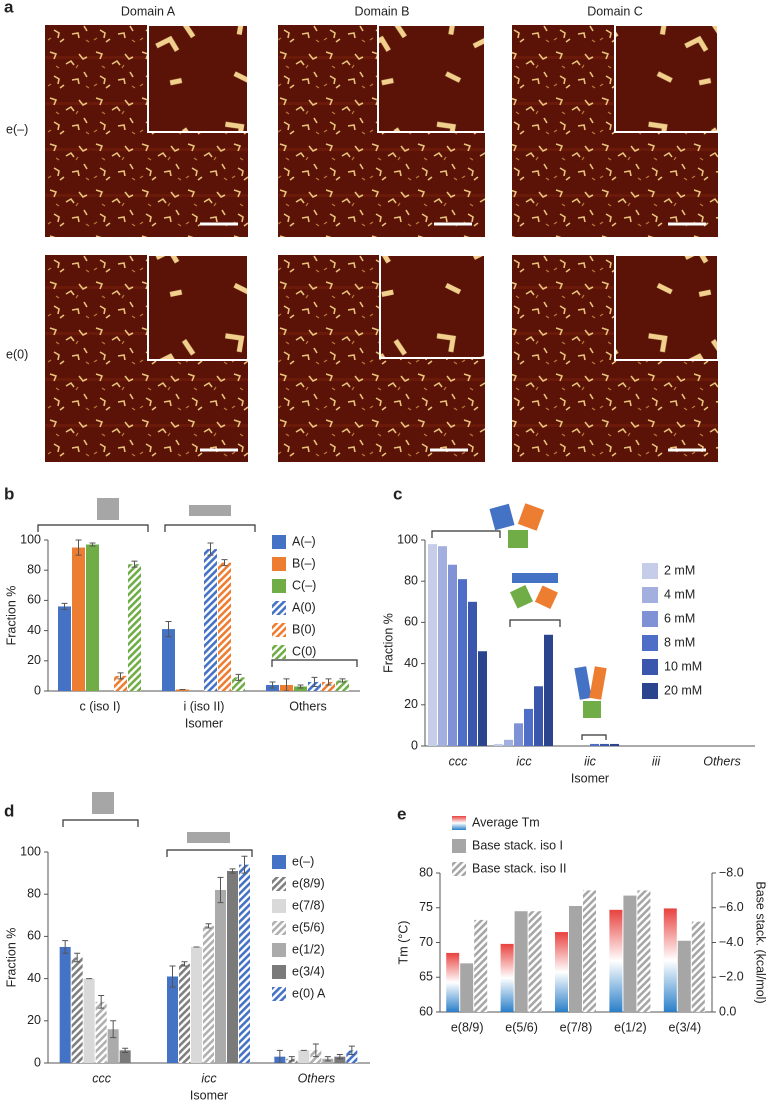 Image resolution: width=768 pixels, height=1101 pixels. Describe the element at coordinates (100, 706) in the screenshot. I see `x-tick-label: c (iso I)` at that location.